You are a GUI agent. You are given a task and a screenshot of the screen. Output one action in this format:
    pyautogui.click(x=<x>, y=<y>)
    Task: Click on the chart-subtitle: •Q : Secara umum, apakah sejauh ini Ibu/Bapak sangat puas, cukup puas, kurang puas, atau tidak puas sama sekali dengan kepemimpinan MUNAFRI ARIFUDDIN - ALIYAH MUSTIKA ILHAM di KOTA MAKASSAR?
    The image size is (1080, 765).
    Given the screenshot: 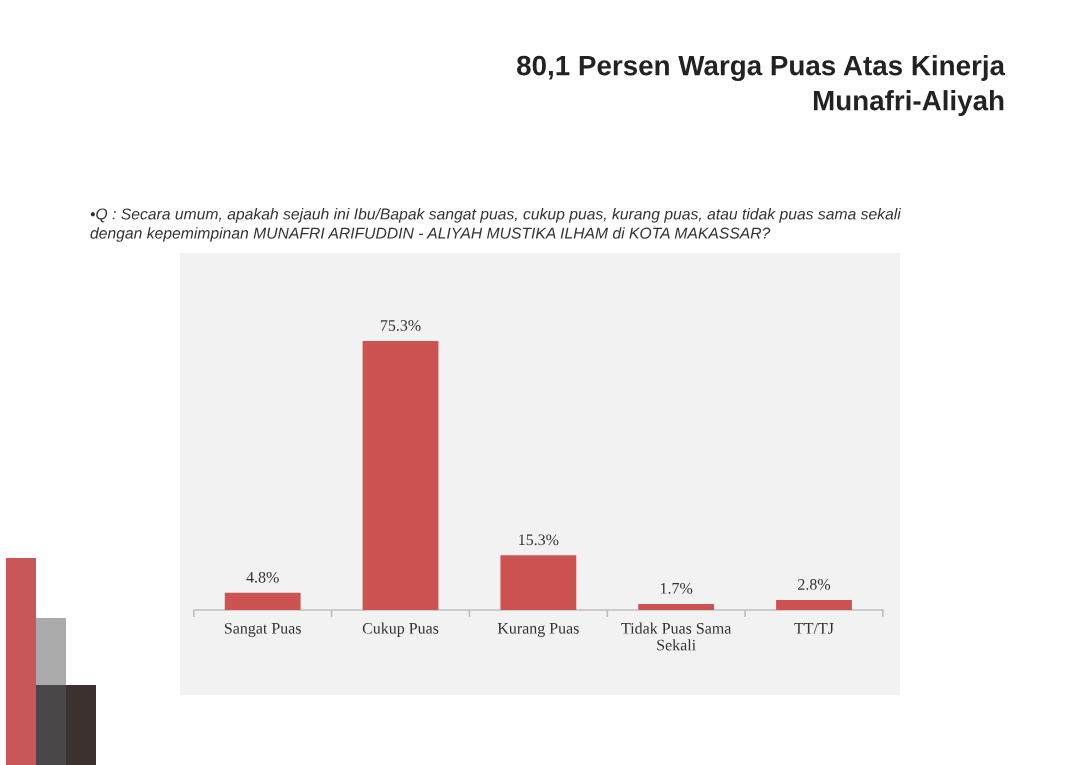 What is the action you would take?
    pyautogui.click(x=496, y=225)
    